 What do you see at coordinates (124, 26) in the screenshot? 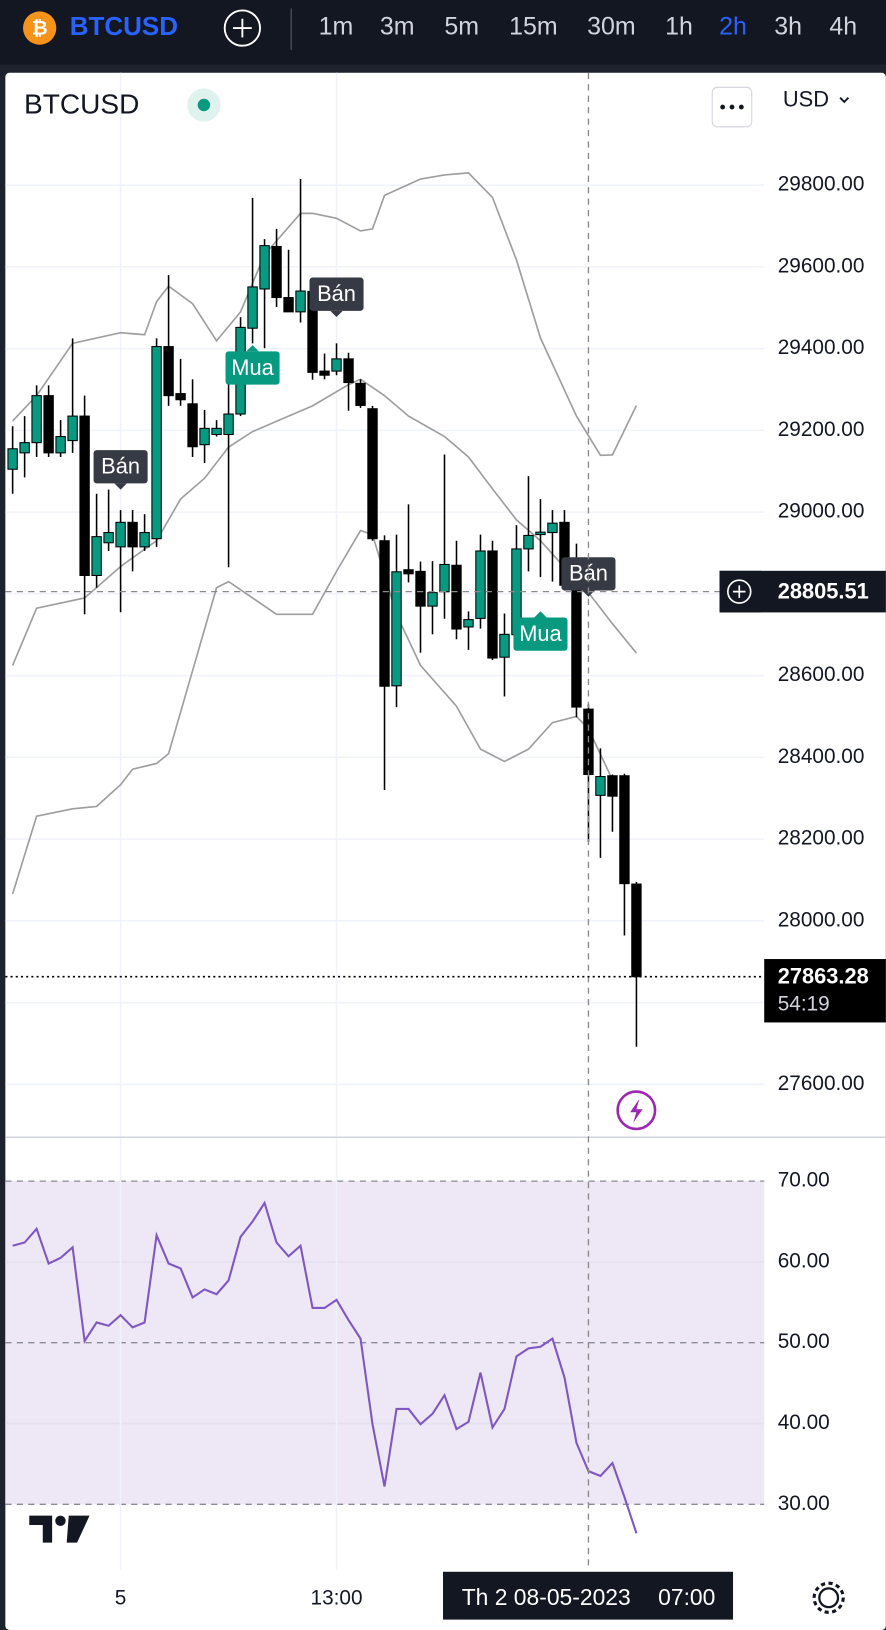
I see `toolbar-symbol: BTCUSD` at bounding box center [124, 26].